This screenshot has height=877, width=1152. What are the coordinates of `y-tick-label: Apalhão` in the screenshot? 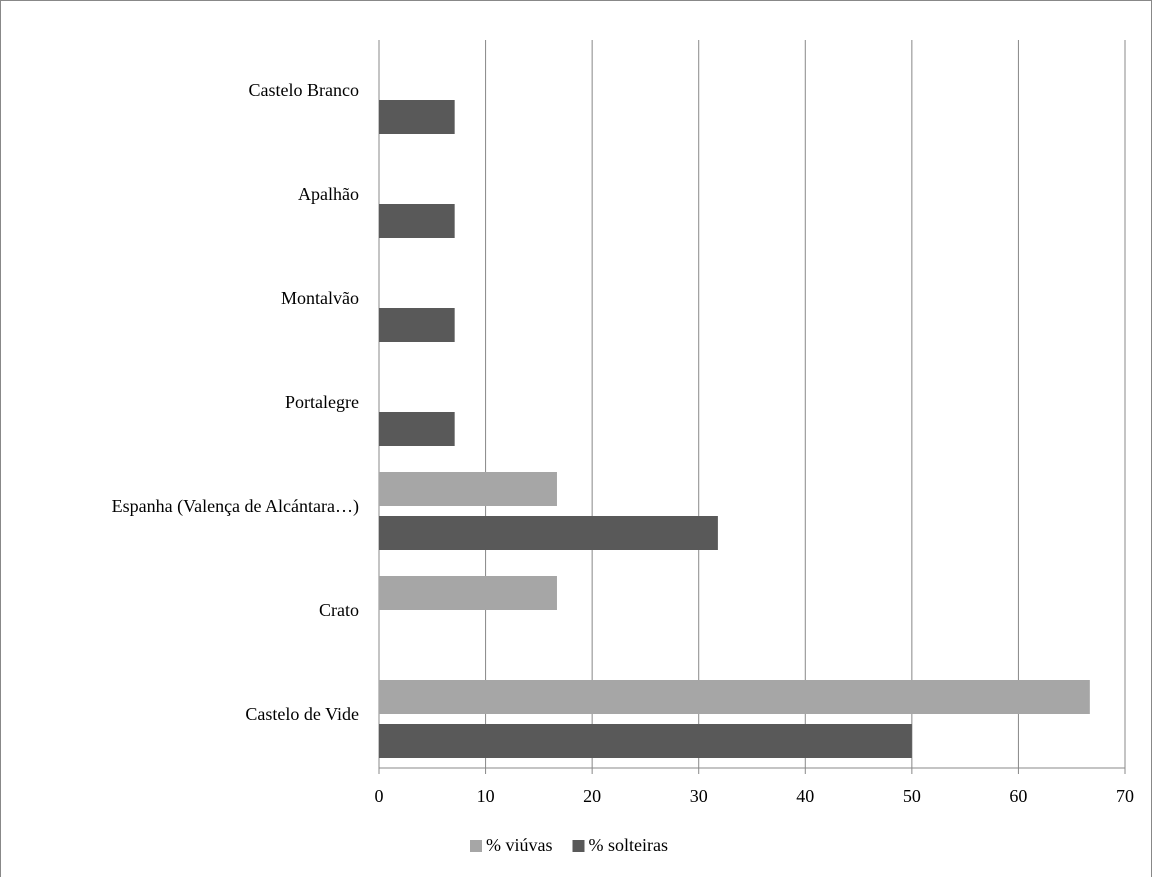 It's located at (328, 194).